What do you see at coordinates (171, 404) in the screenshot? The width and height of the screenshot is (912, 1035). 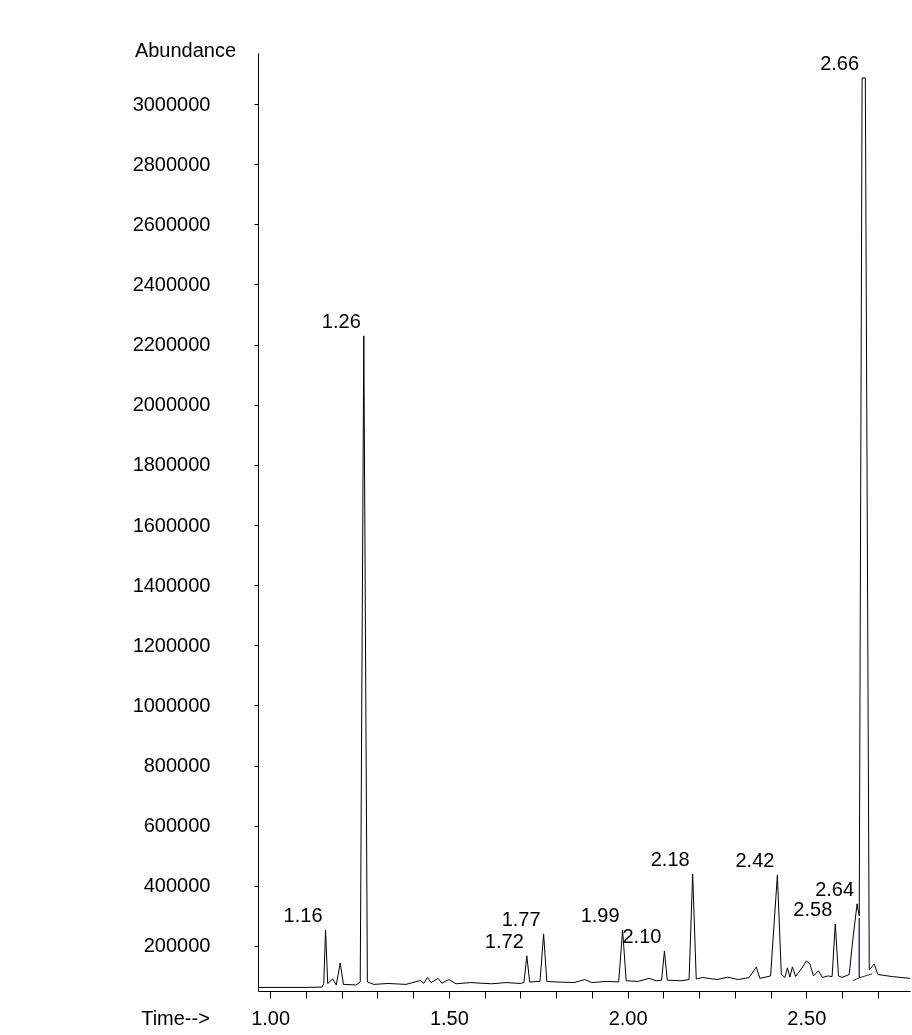 I see `y-tick-label: 2000000` at bounding box center [171, 404].